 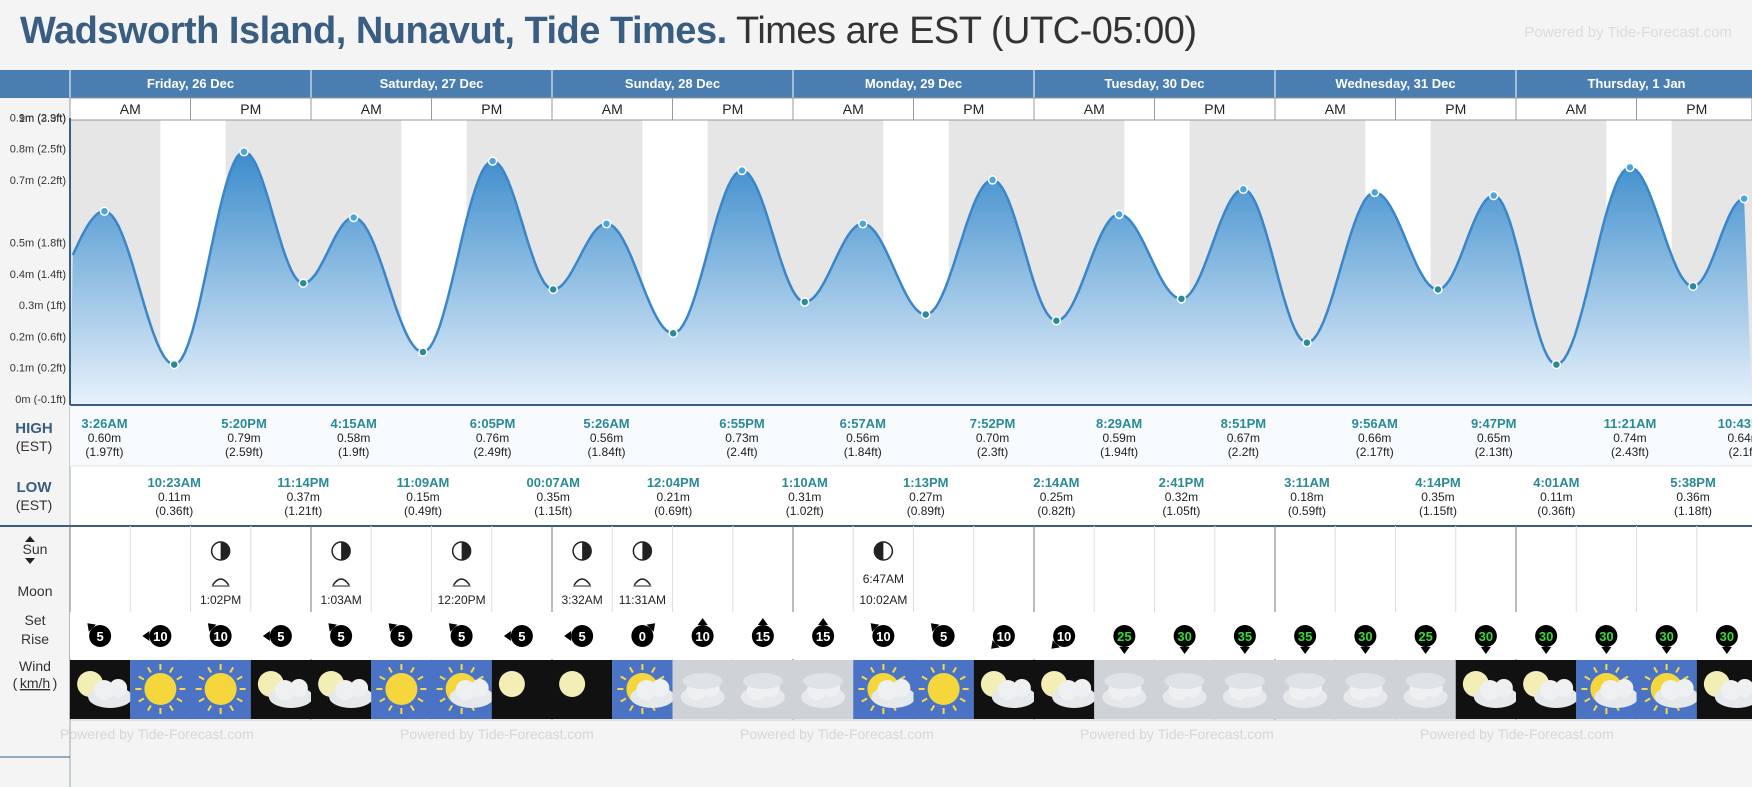 I want to click on y-tick-label: 0.8m (2.5ft), so click(x=38, y=150).